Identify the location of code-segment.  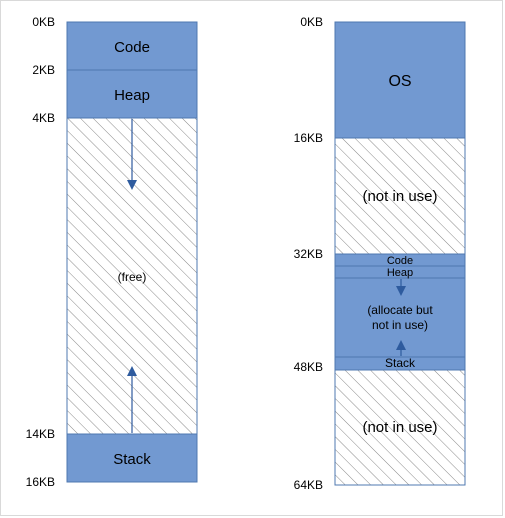
(132, 46).